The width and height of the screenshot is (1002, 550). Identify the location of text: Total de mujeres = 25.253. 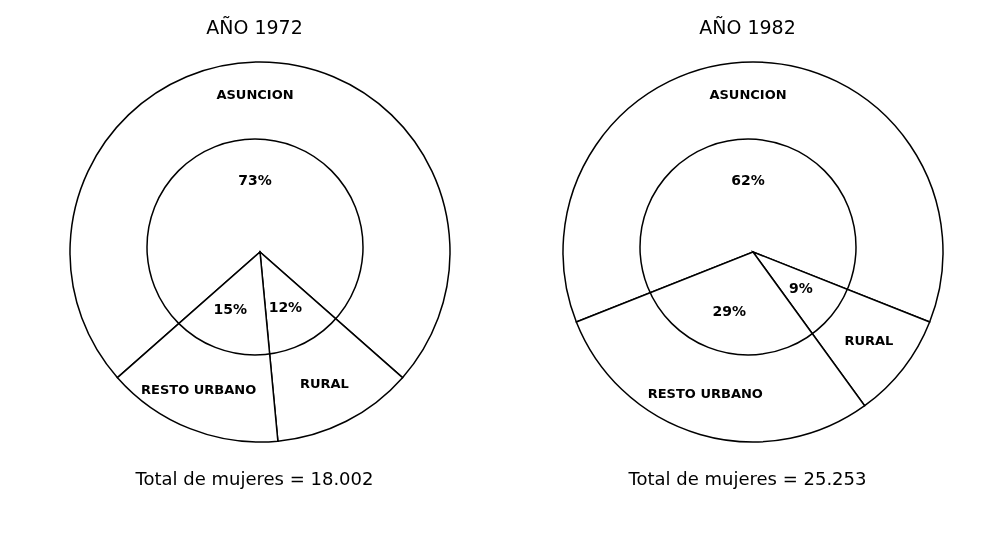
(747, 478).